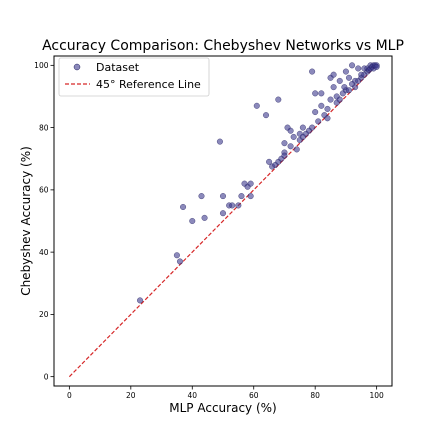 The height and width of the screenshot is (436, 436). Describe the element at coordinates (77, 67) in the screenshot. I see `legend-marker-dataset` at that location.